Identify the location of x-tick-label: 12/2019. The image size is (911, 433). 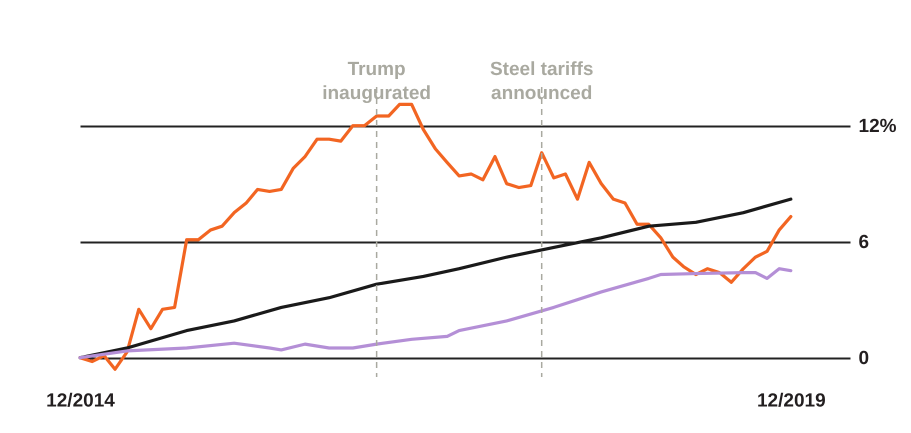
(791, 401).